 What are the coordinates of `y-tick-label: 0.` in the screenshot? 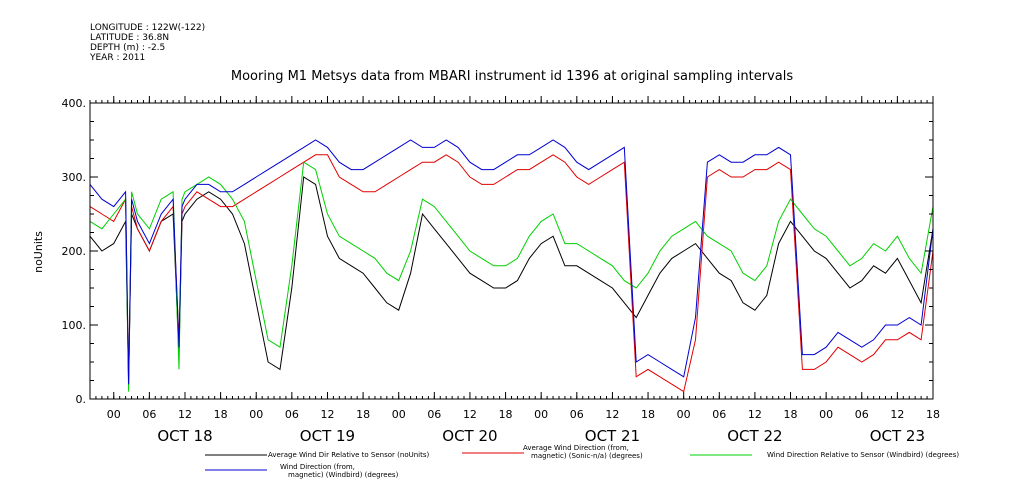 It's located at (81, 399).